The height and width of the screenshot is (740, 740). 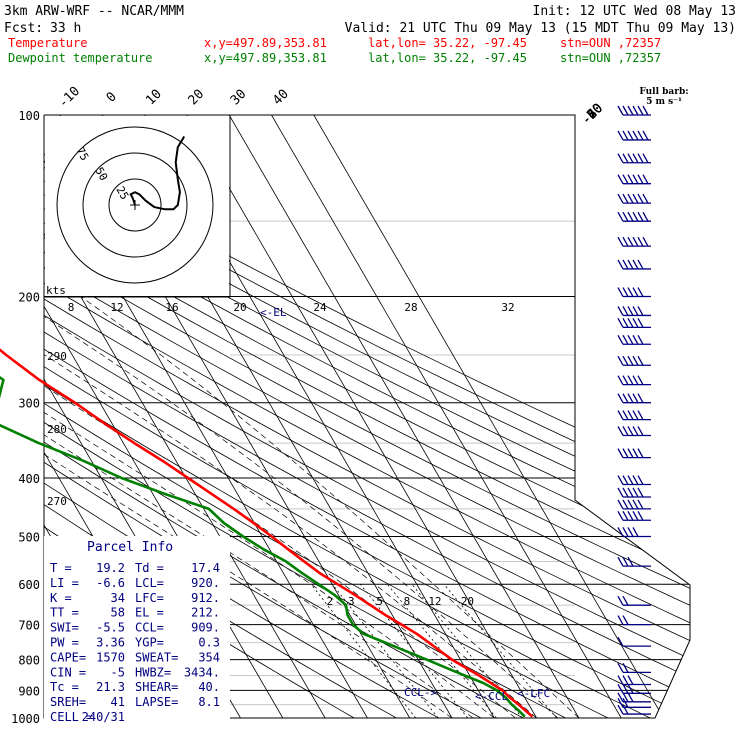 What do you see at coordinates (110, 643) in the screenshot?
I see `parcel-info-cell: 3.36` at bounding box center [110, 643].